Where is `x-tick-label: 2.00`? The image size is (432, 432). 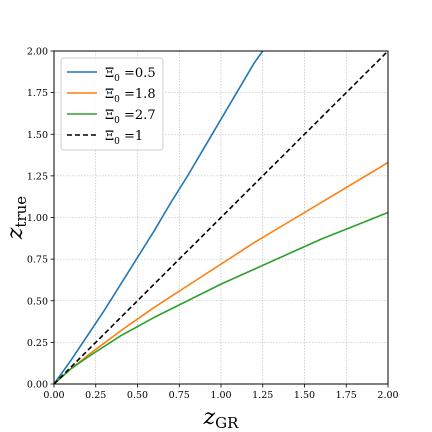
x-tick-label: 2.00 is located at coordinates (387, 395).